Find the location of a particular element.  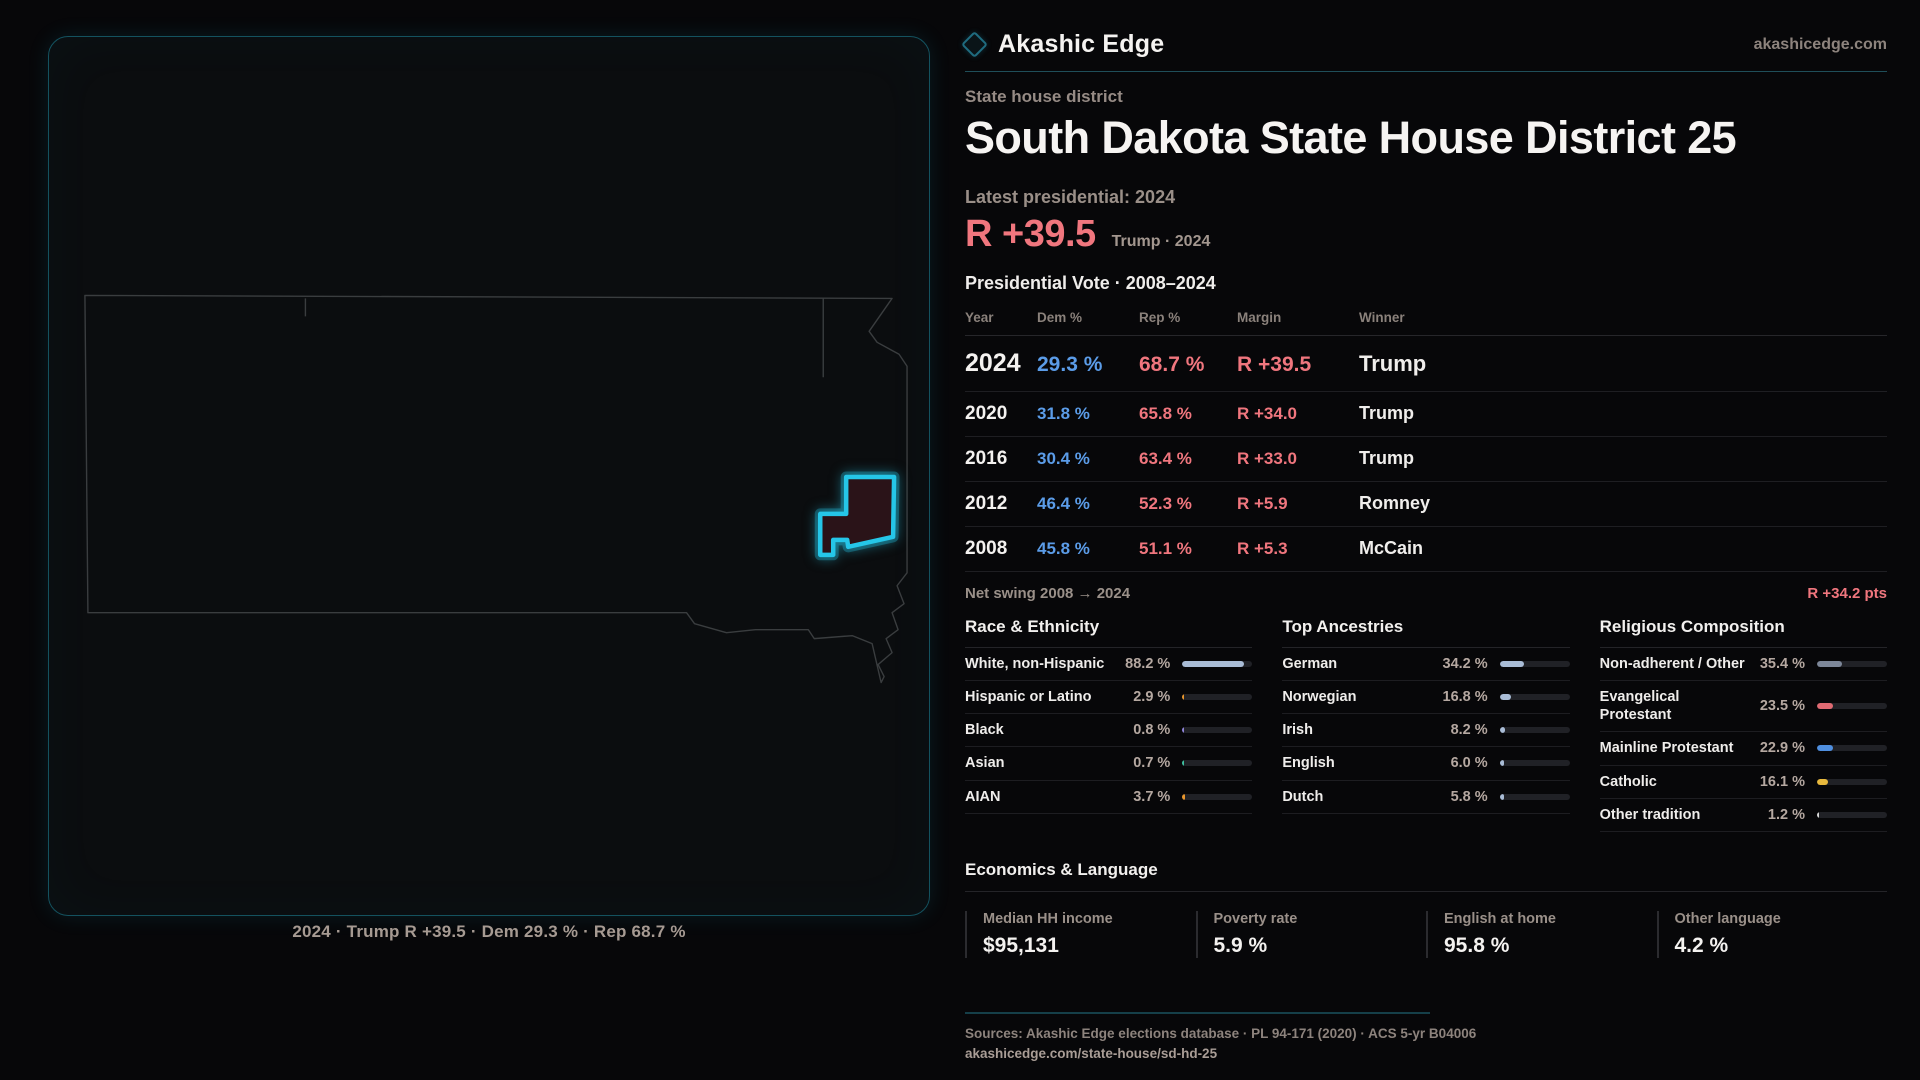

kicker: State house district is located at coordinates (1044, 96).